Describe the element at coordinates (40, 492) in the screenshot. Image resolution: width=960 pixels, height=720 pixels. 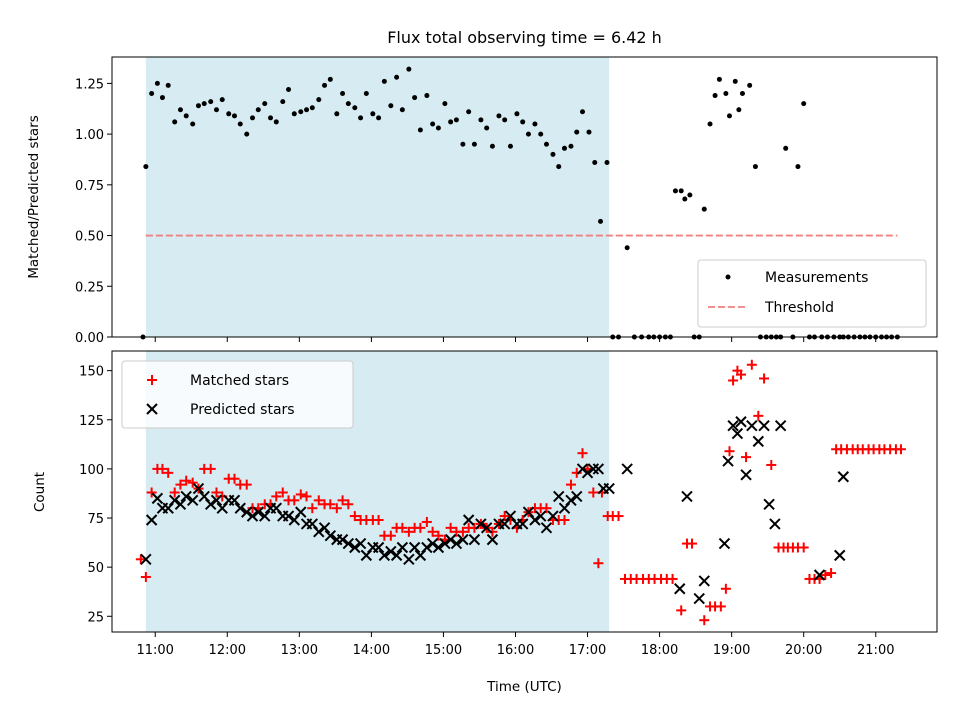
I see `bottom-y-label: Count` at that location.